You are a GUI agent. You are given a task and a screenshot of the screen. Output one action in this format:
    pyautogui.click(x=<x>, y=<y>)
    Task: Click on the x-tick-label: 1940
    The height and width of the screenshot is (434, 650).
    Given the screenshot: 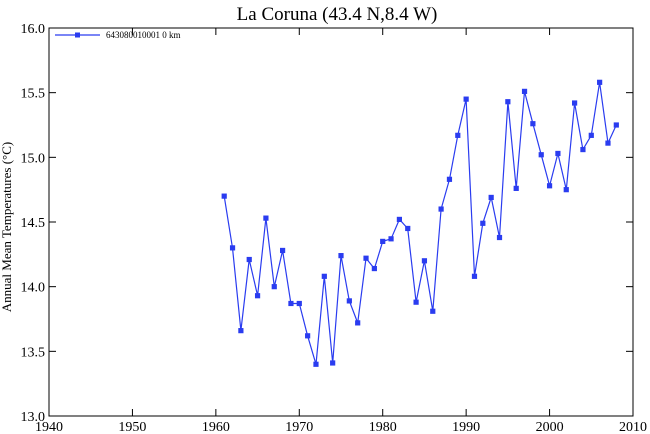 What is the action you would take?
    pyautogui.click(x=49, y=427)
    